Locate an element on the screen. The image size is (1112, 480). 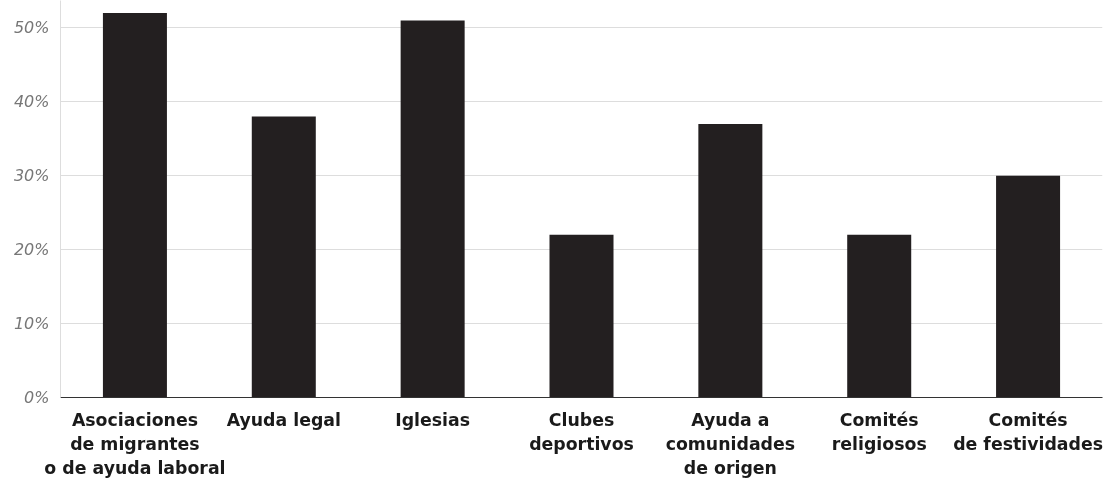
y-tick-label: 40% is located at coordinates (31, 102).